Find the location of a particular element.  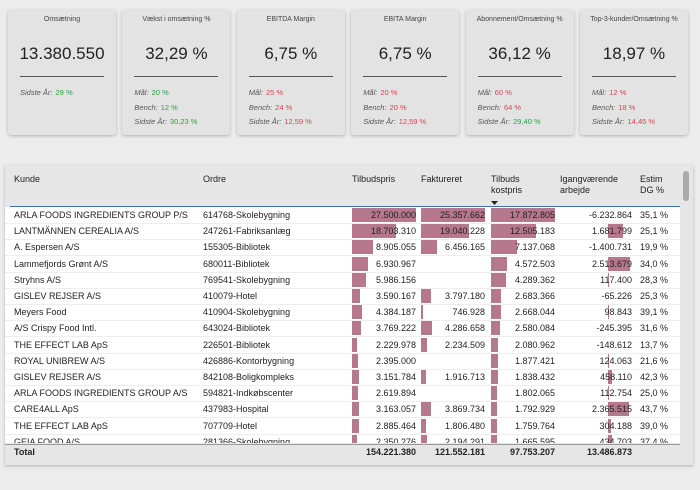

table-cell: 39,0 % is located at coordinates (654, 425).